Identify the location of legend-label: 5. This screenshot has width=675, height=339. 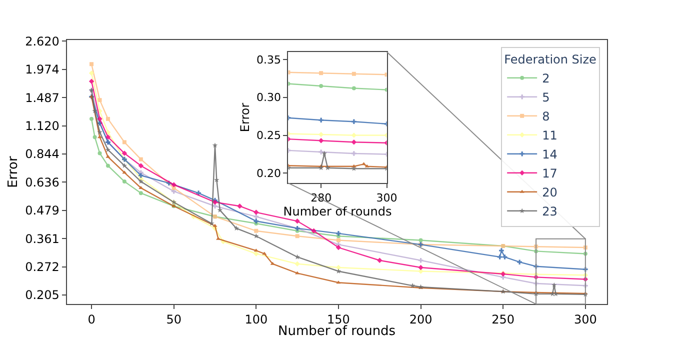
(546, 97).